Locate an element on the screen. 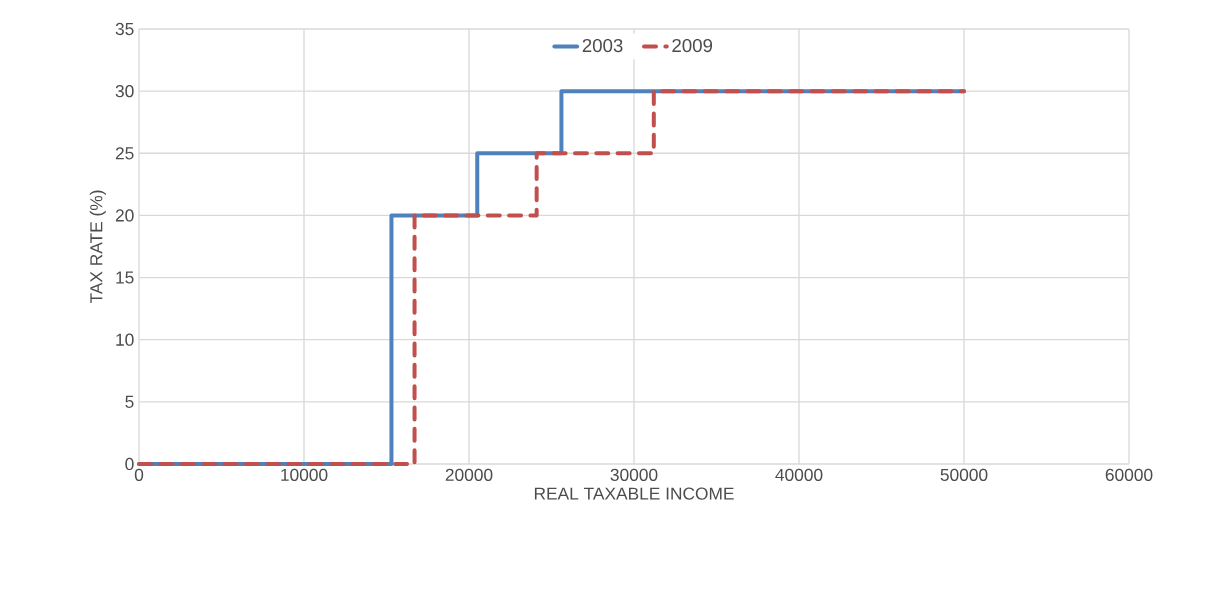 This screenshot has width=1220, height=598. y-tick-label: 5 is located at coordinates (129, 401).